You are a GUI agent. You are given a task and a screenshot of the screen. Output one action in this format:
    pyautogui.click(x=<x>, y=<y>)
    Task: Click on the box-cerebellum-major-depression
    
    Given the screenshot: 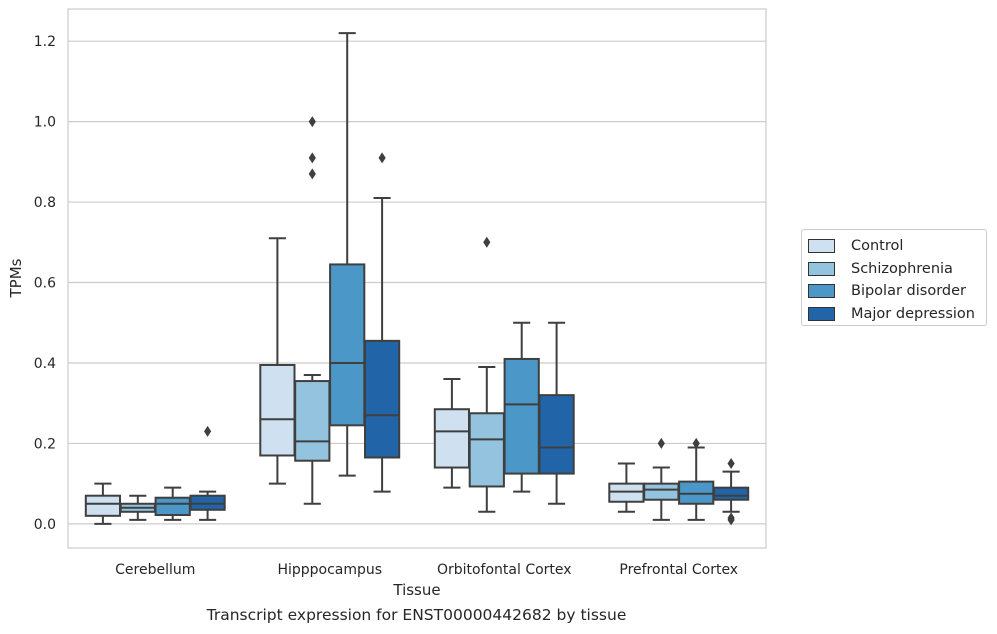 What is the action you would take?
    pyautogui.click(x=207, y=473)
    